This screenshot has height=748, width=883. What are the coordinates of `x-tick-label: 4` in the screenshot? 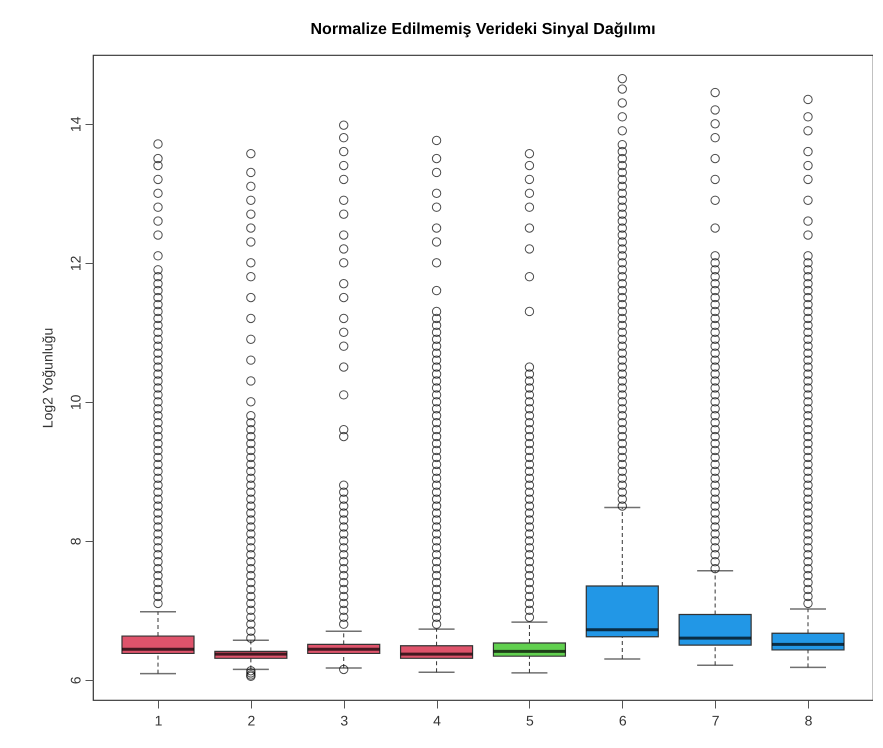 It's located at (437, 720).